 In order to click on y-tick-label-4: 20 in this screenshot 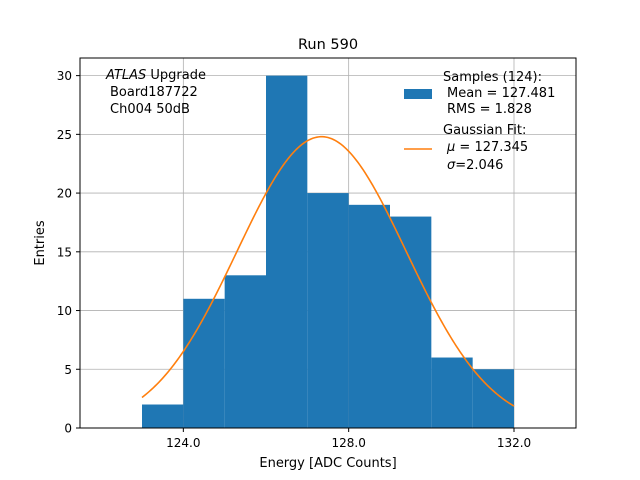, I will do `click(64, 194)`.